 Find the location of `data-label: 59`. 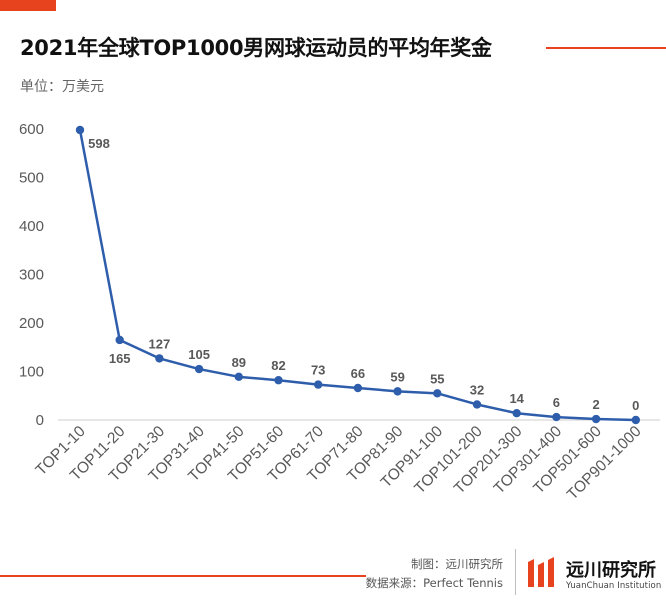

data-label: 59 is located at coordinates (397, 376).